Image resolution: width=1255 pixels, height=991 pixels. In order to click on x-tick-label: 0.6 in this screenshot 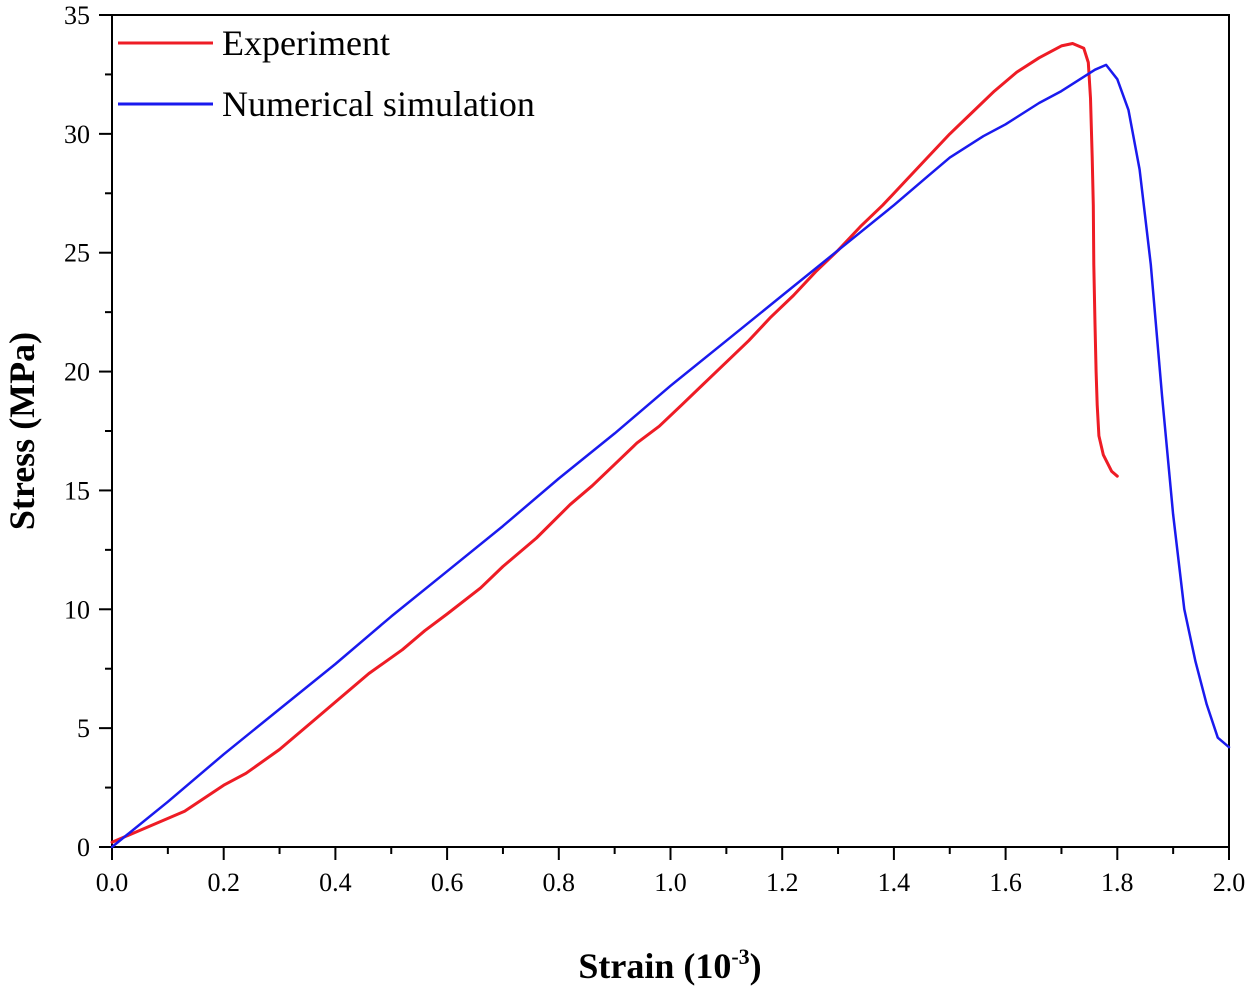, I will do `click(447, 882)`.